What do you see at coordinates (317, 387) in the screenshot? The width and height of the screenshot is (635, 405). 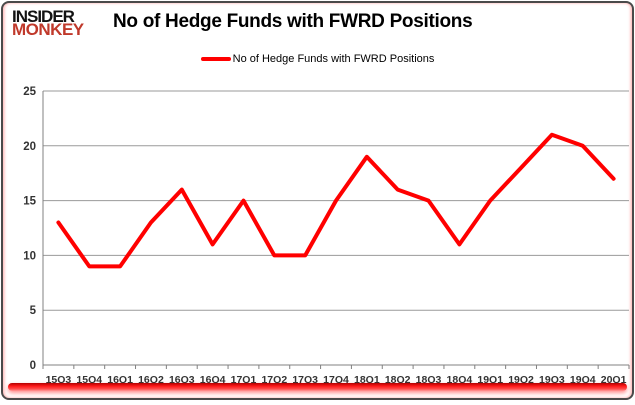 I see `bottom-accent-bar` at bounding box center [317, 387].